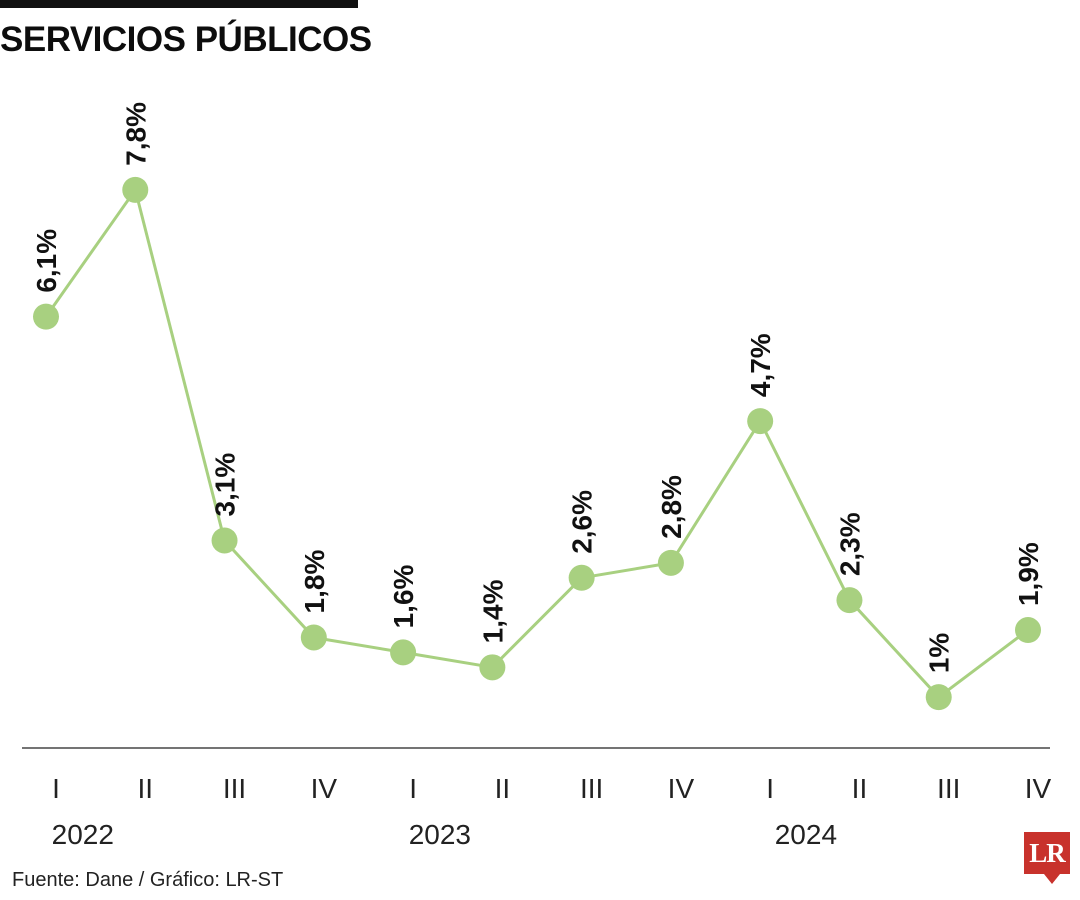 The height and width of the screenshot is (900, 1080). What do you see at coordinates (849, 544) in the screenshot?
I see `data-label: 2,3%` at bounding box center [849, 544].